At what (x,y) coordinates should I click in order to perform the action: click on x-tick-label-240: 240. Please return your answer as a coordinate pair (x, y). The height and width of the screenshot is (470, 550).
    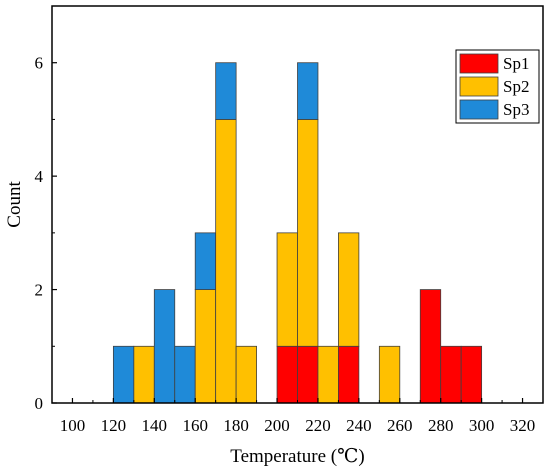
    Looking at the image, I should click on (359, 425).